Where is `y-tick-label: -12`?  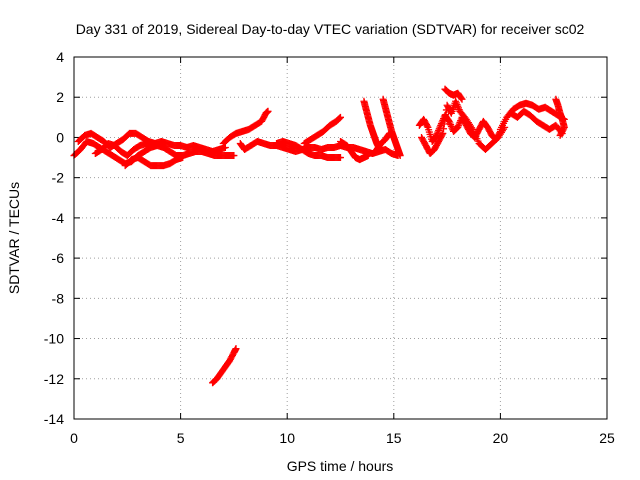 y-tick-label: -12 is located at coordinates (54, 379).